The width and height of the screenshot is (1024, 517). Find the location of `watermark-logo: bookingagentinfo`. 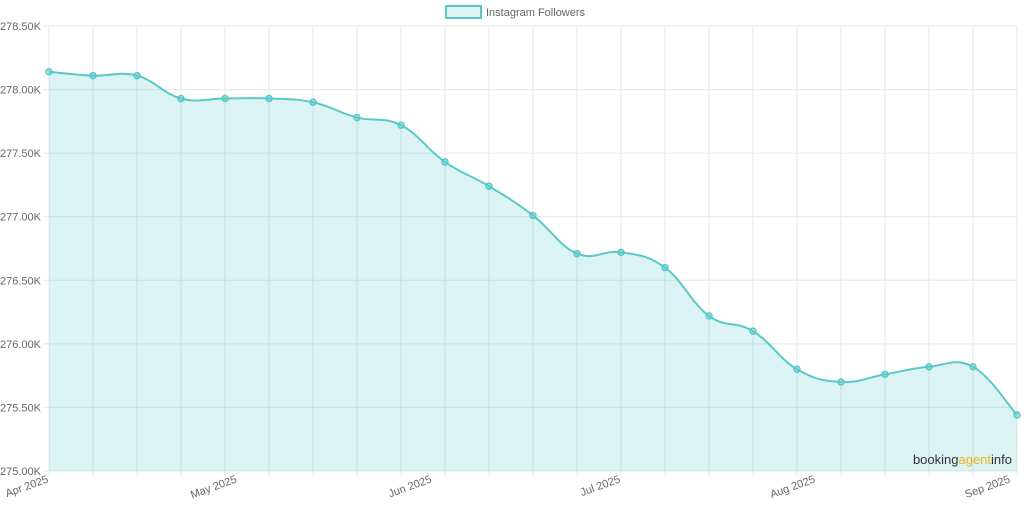

watermark-logo: bookingagentinfo is located at coordinates (962, 459).